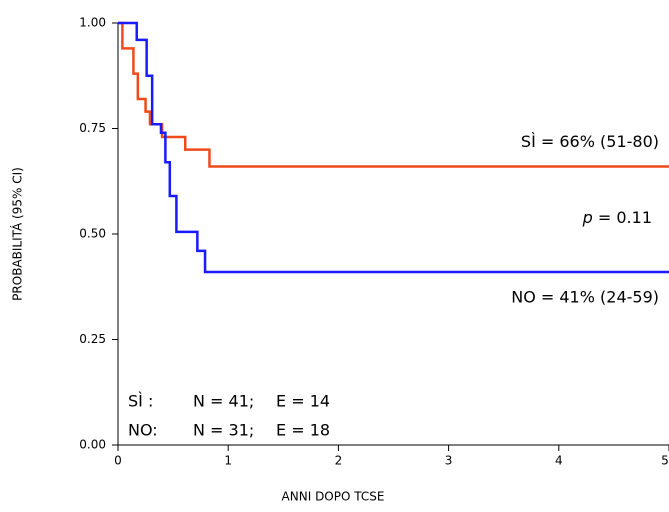  What do you see at coordinates (587, 217) in the screenshot?
I see `p-symbol: p` at bounding box center [587, 217].